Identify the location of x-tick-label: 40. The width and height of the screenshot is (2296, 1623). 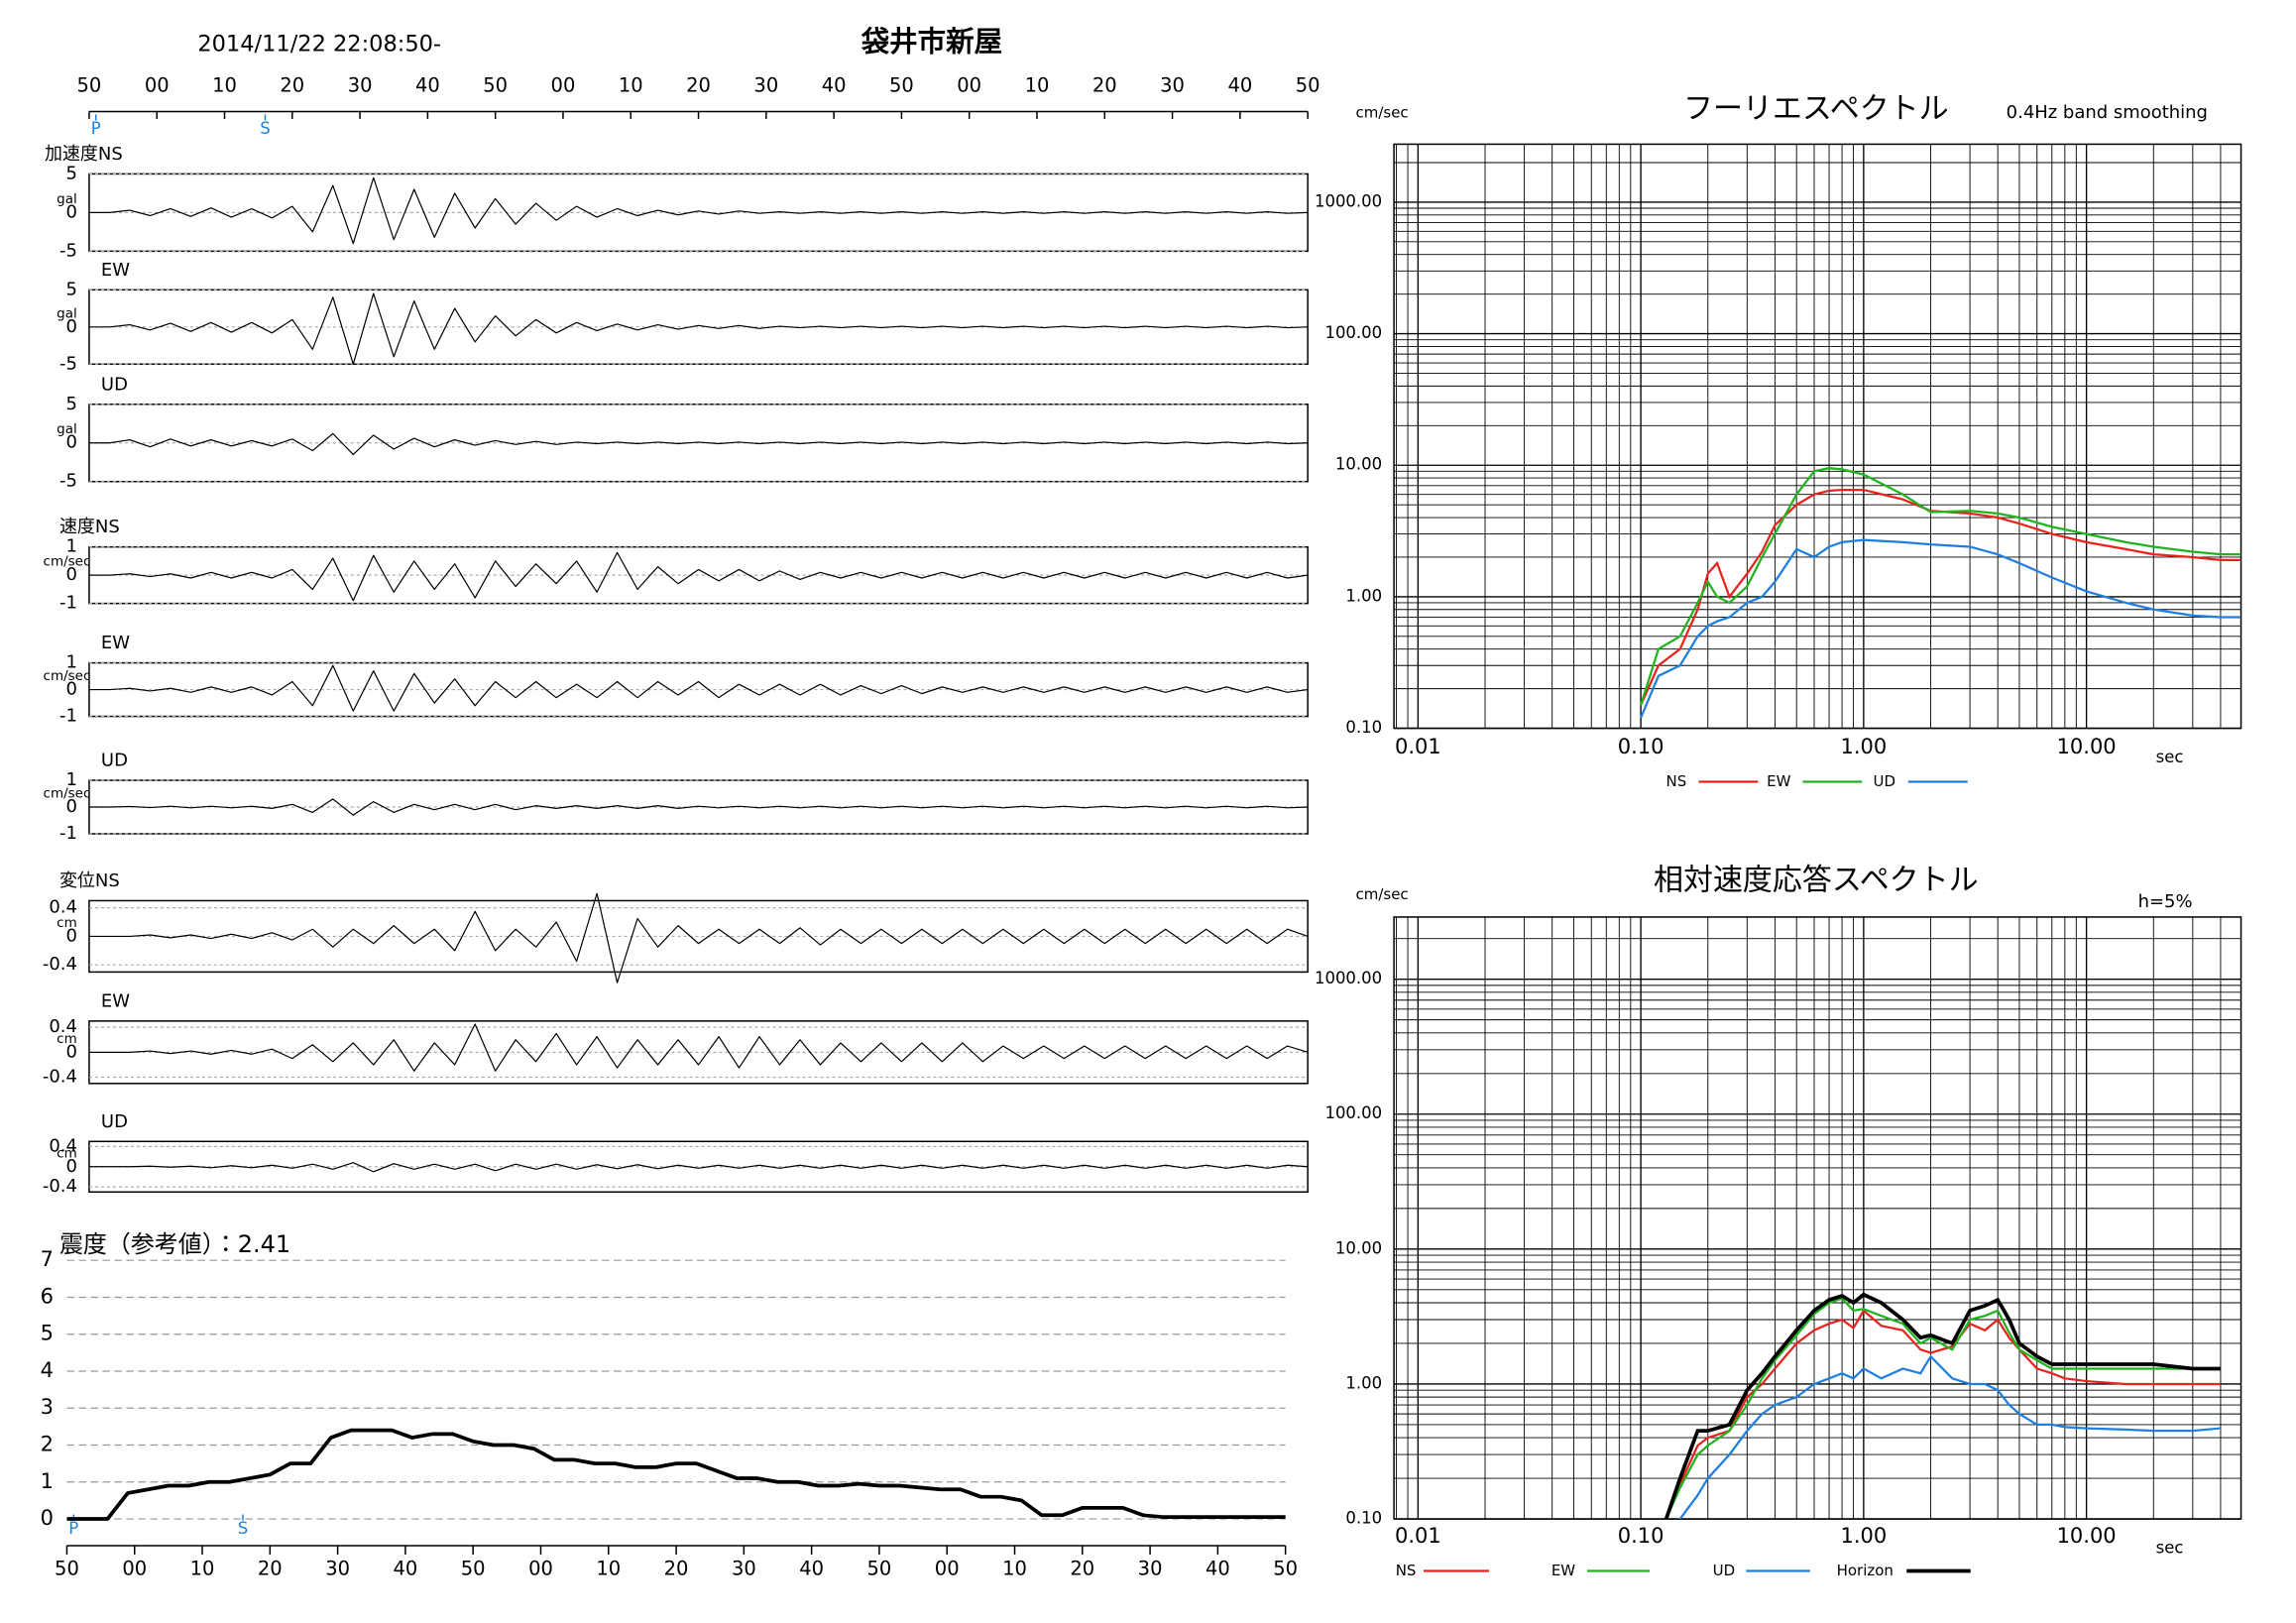
(1217, 1569).